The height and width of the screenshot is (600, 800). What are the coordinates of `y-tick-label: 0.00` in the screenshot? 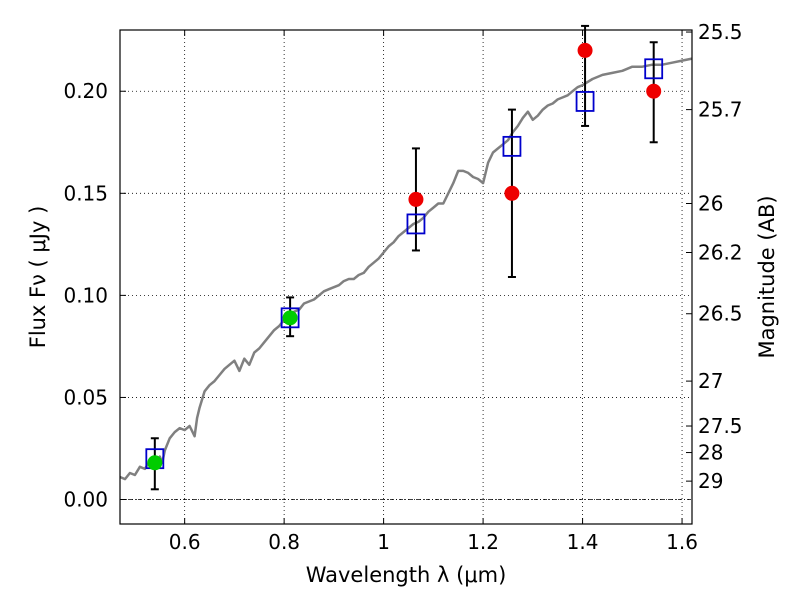 It's located at (85, 500).